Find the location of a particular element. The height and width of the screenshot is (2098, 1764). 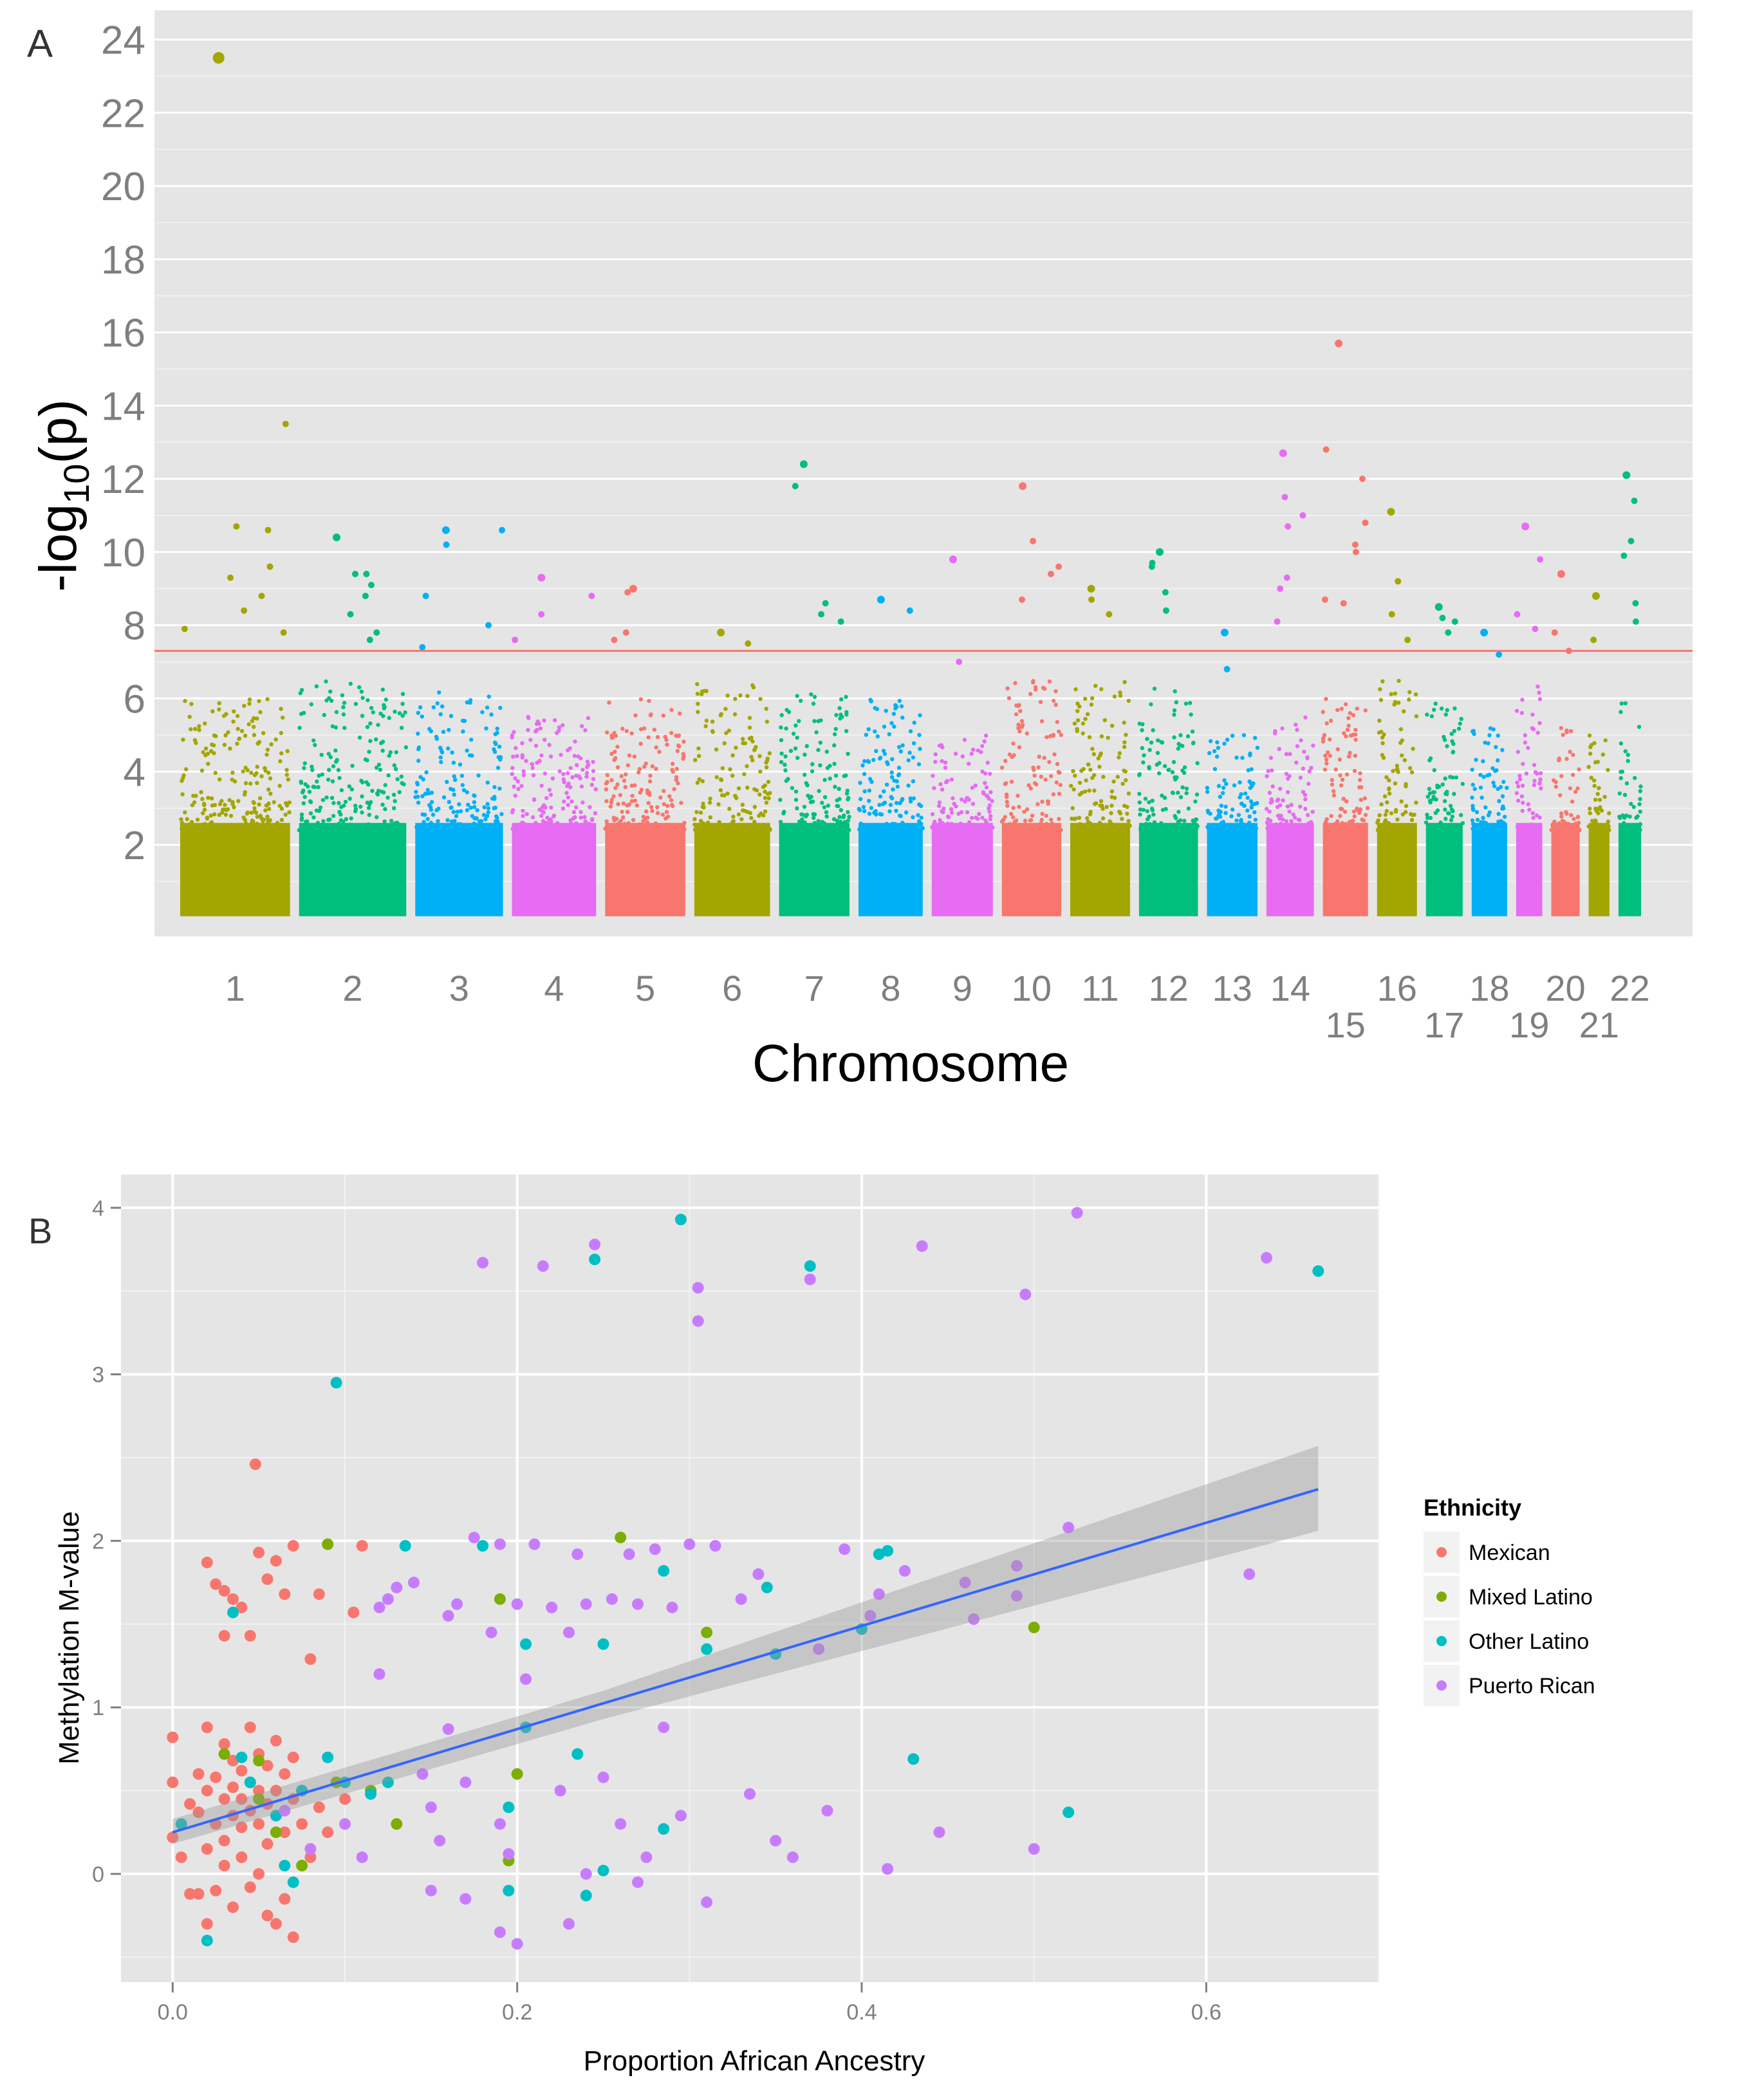

x-tick-label: 0.2 is located at coordinates (517, 2012).